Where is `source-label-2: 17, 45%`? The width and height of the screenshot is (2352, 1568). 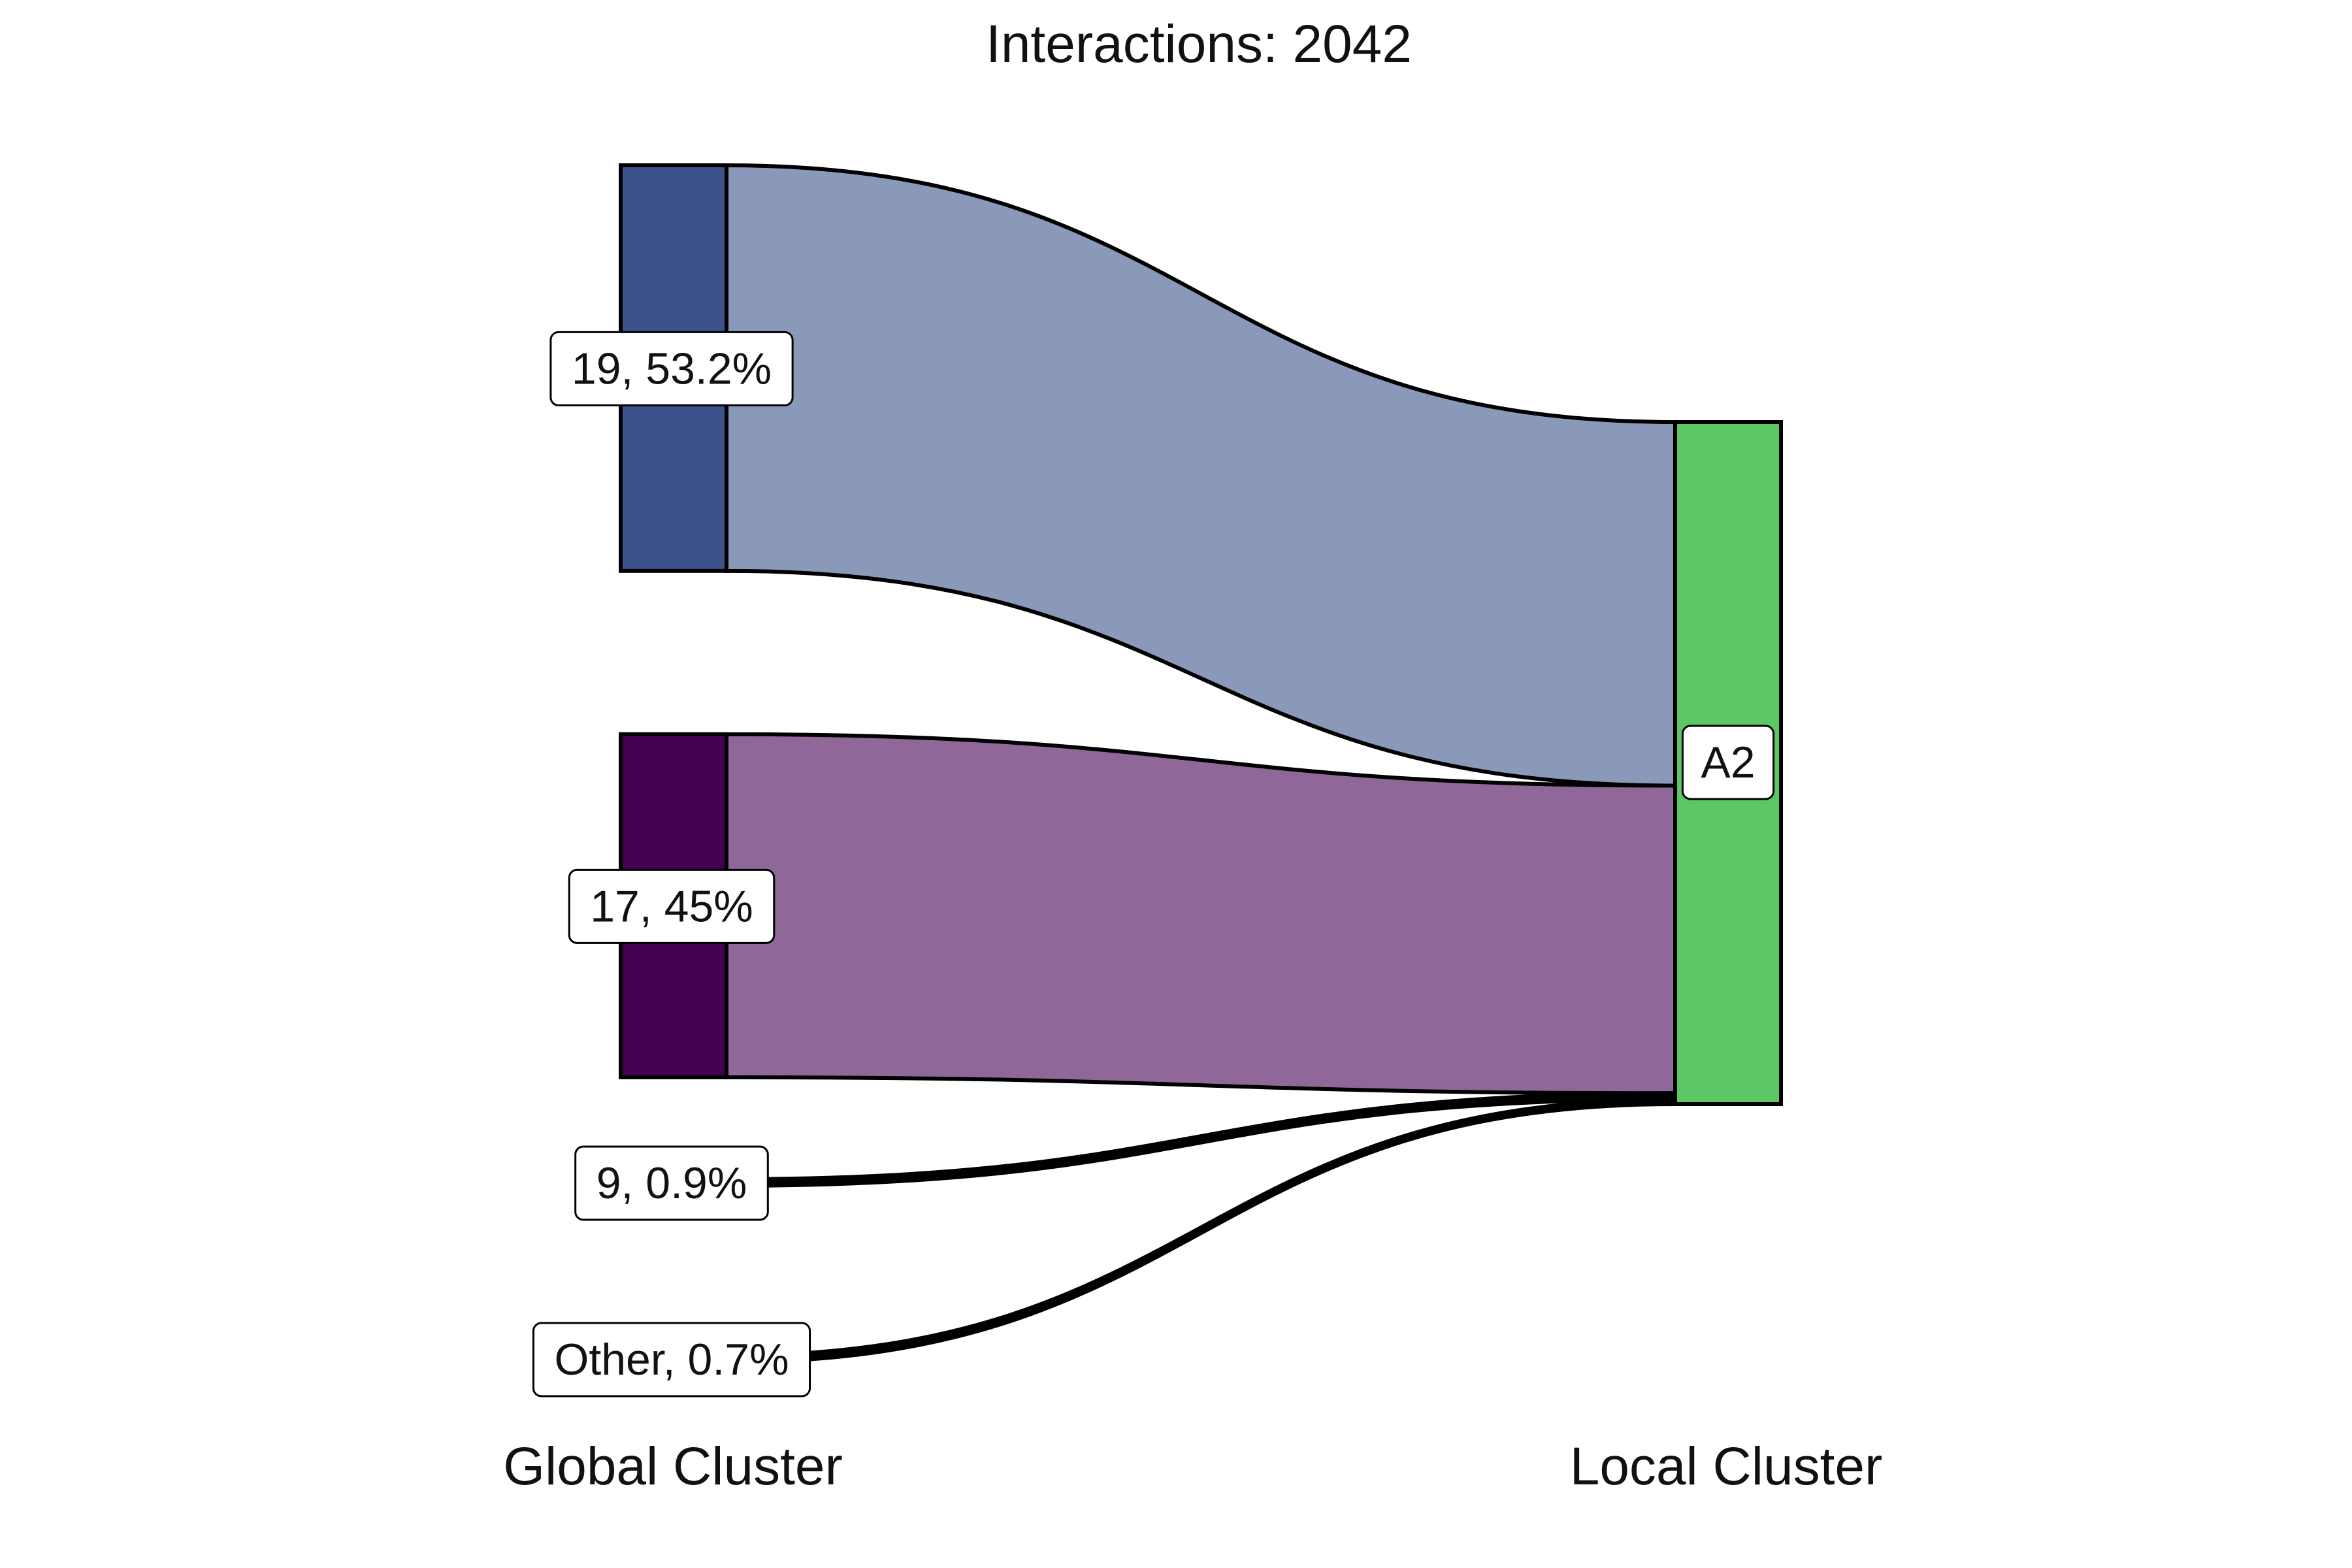 source-label-2: 17, 45% is located at coordinates (672, 906).